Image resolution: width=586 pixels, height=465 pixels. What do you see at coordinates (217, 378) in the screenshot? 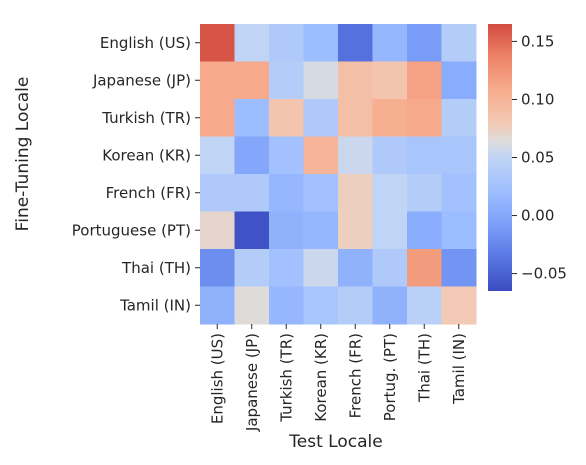
I see `x-tick-label: English (US)` at bounding box center [217, 378].